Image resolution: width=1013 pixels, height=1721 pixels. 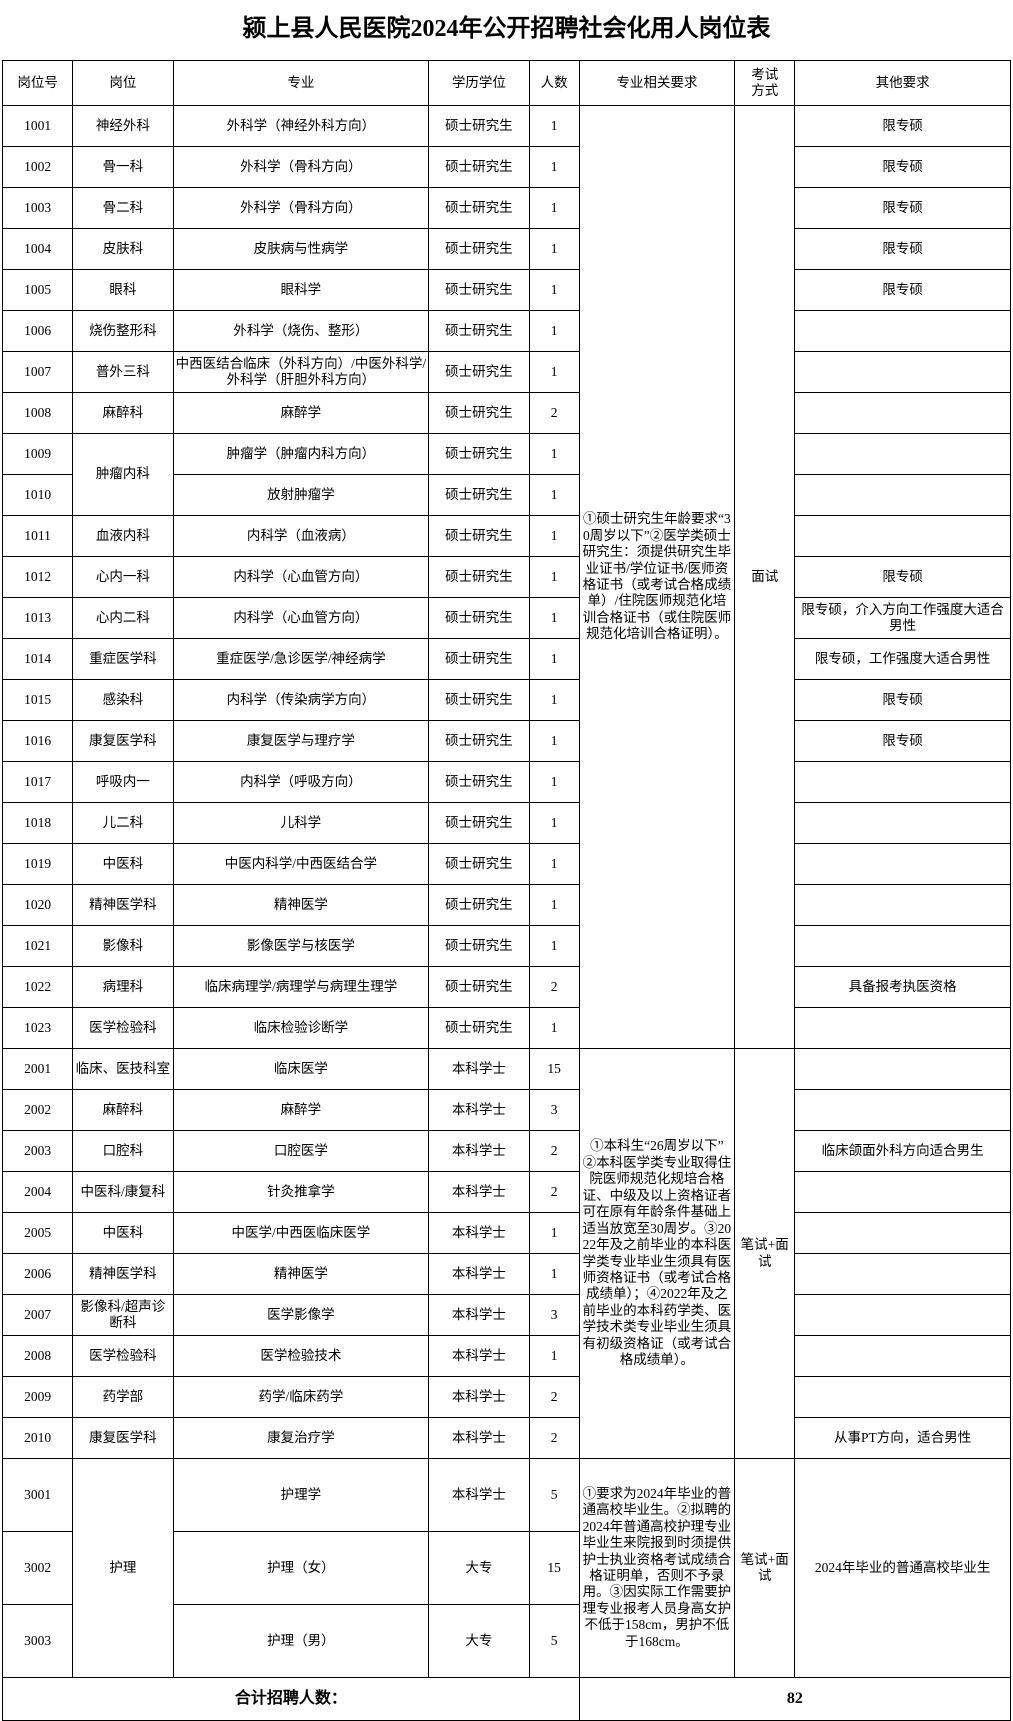 I want to click on cell-post: 康复医学科, so click(x=123, y=741).